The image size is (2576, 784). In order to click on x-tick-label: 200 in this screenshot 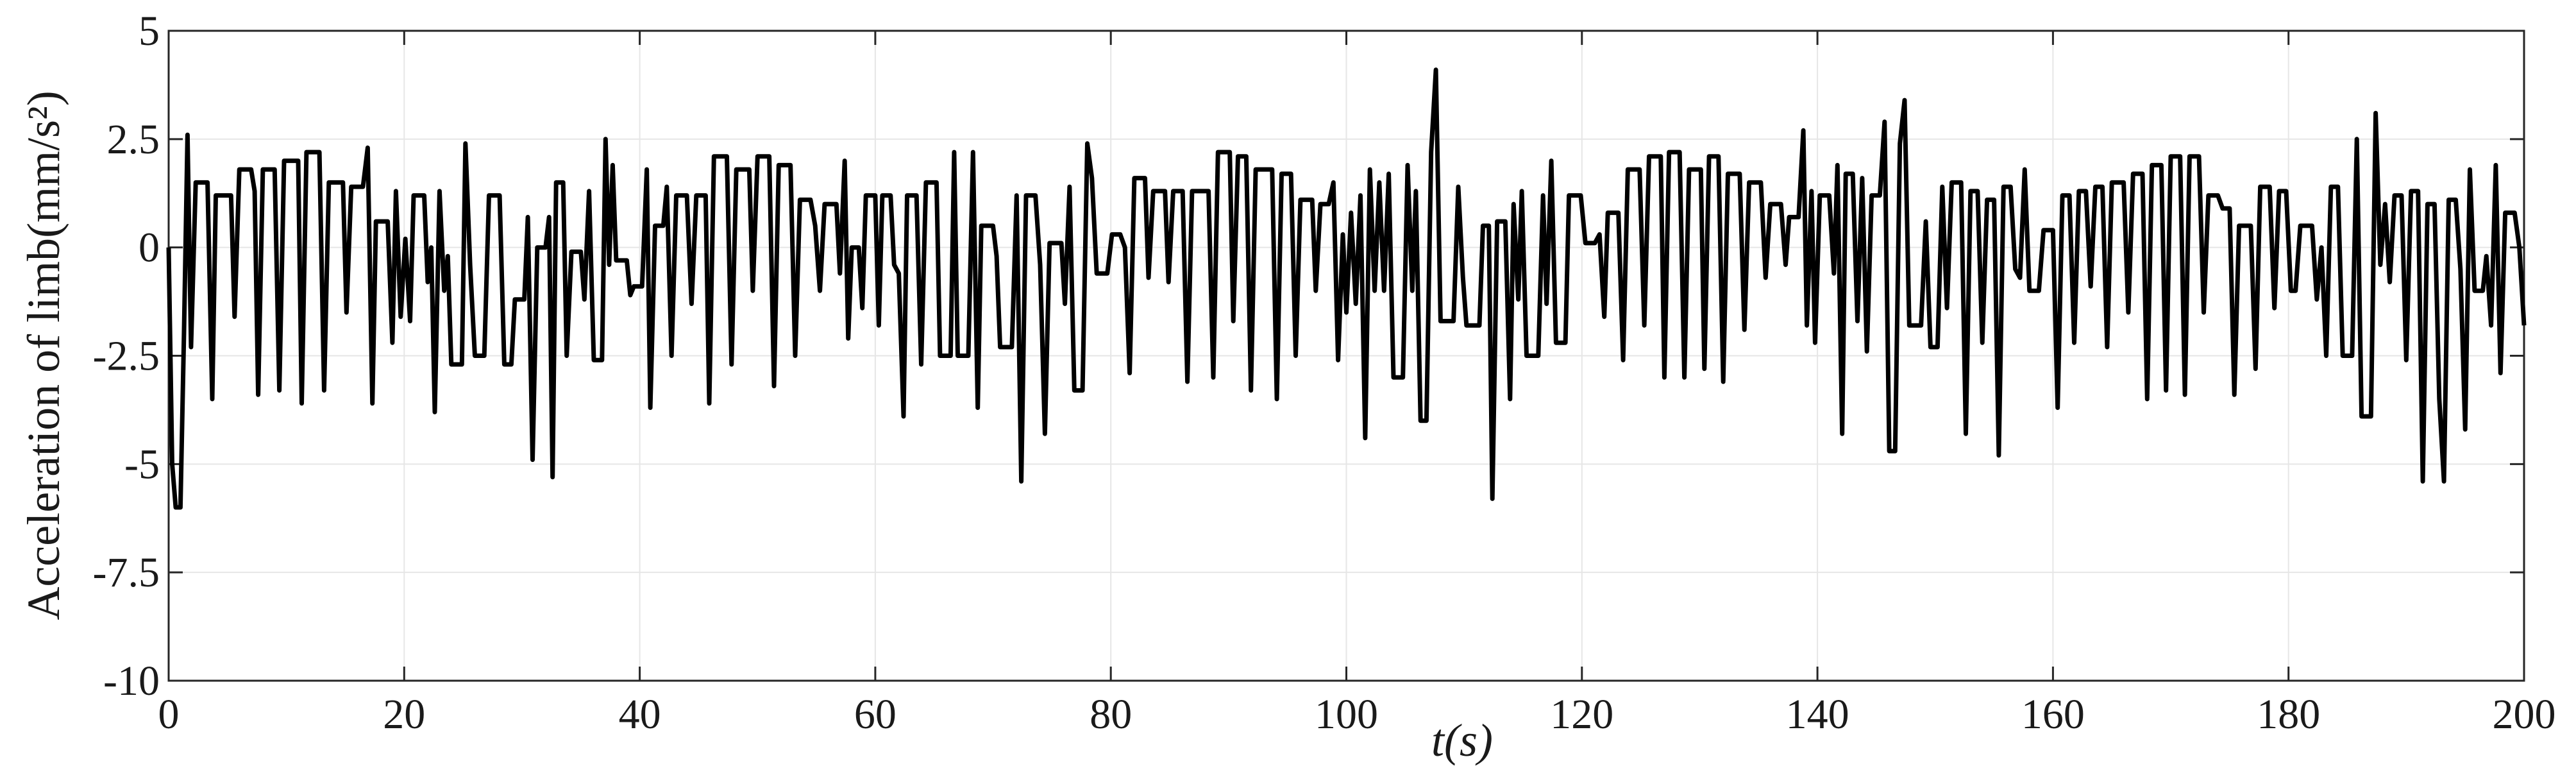, I will do `click(2524, 714)`.